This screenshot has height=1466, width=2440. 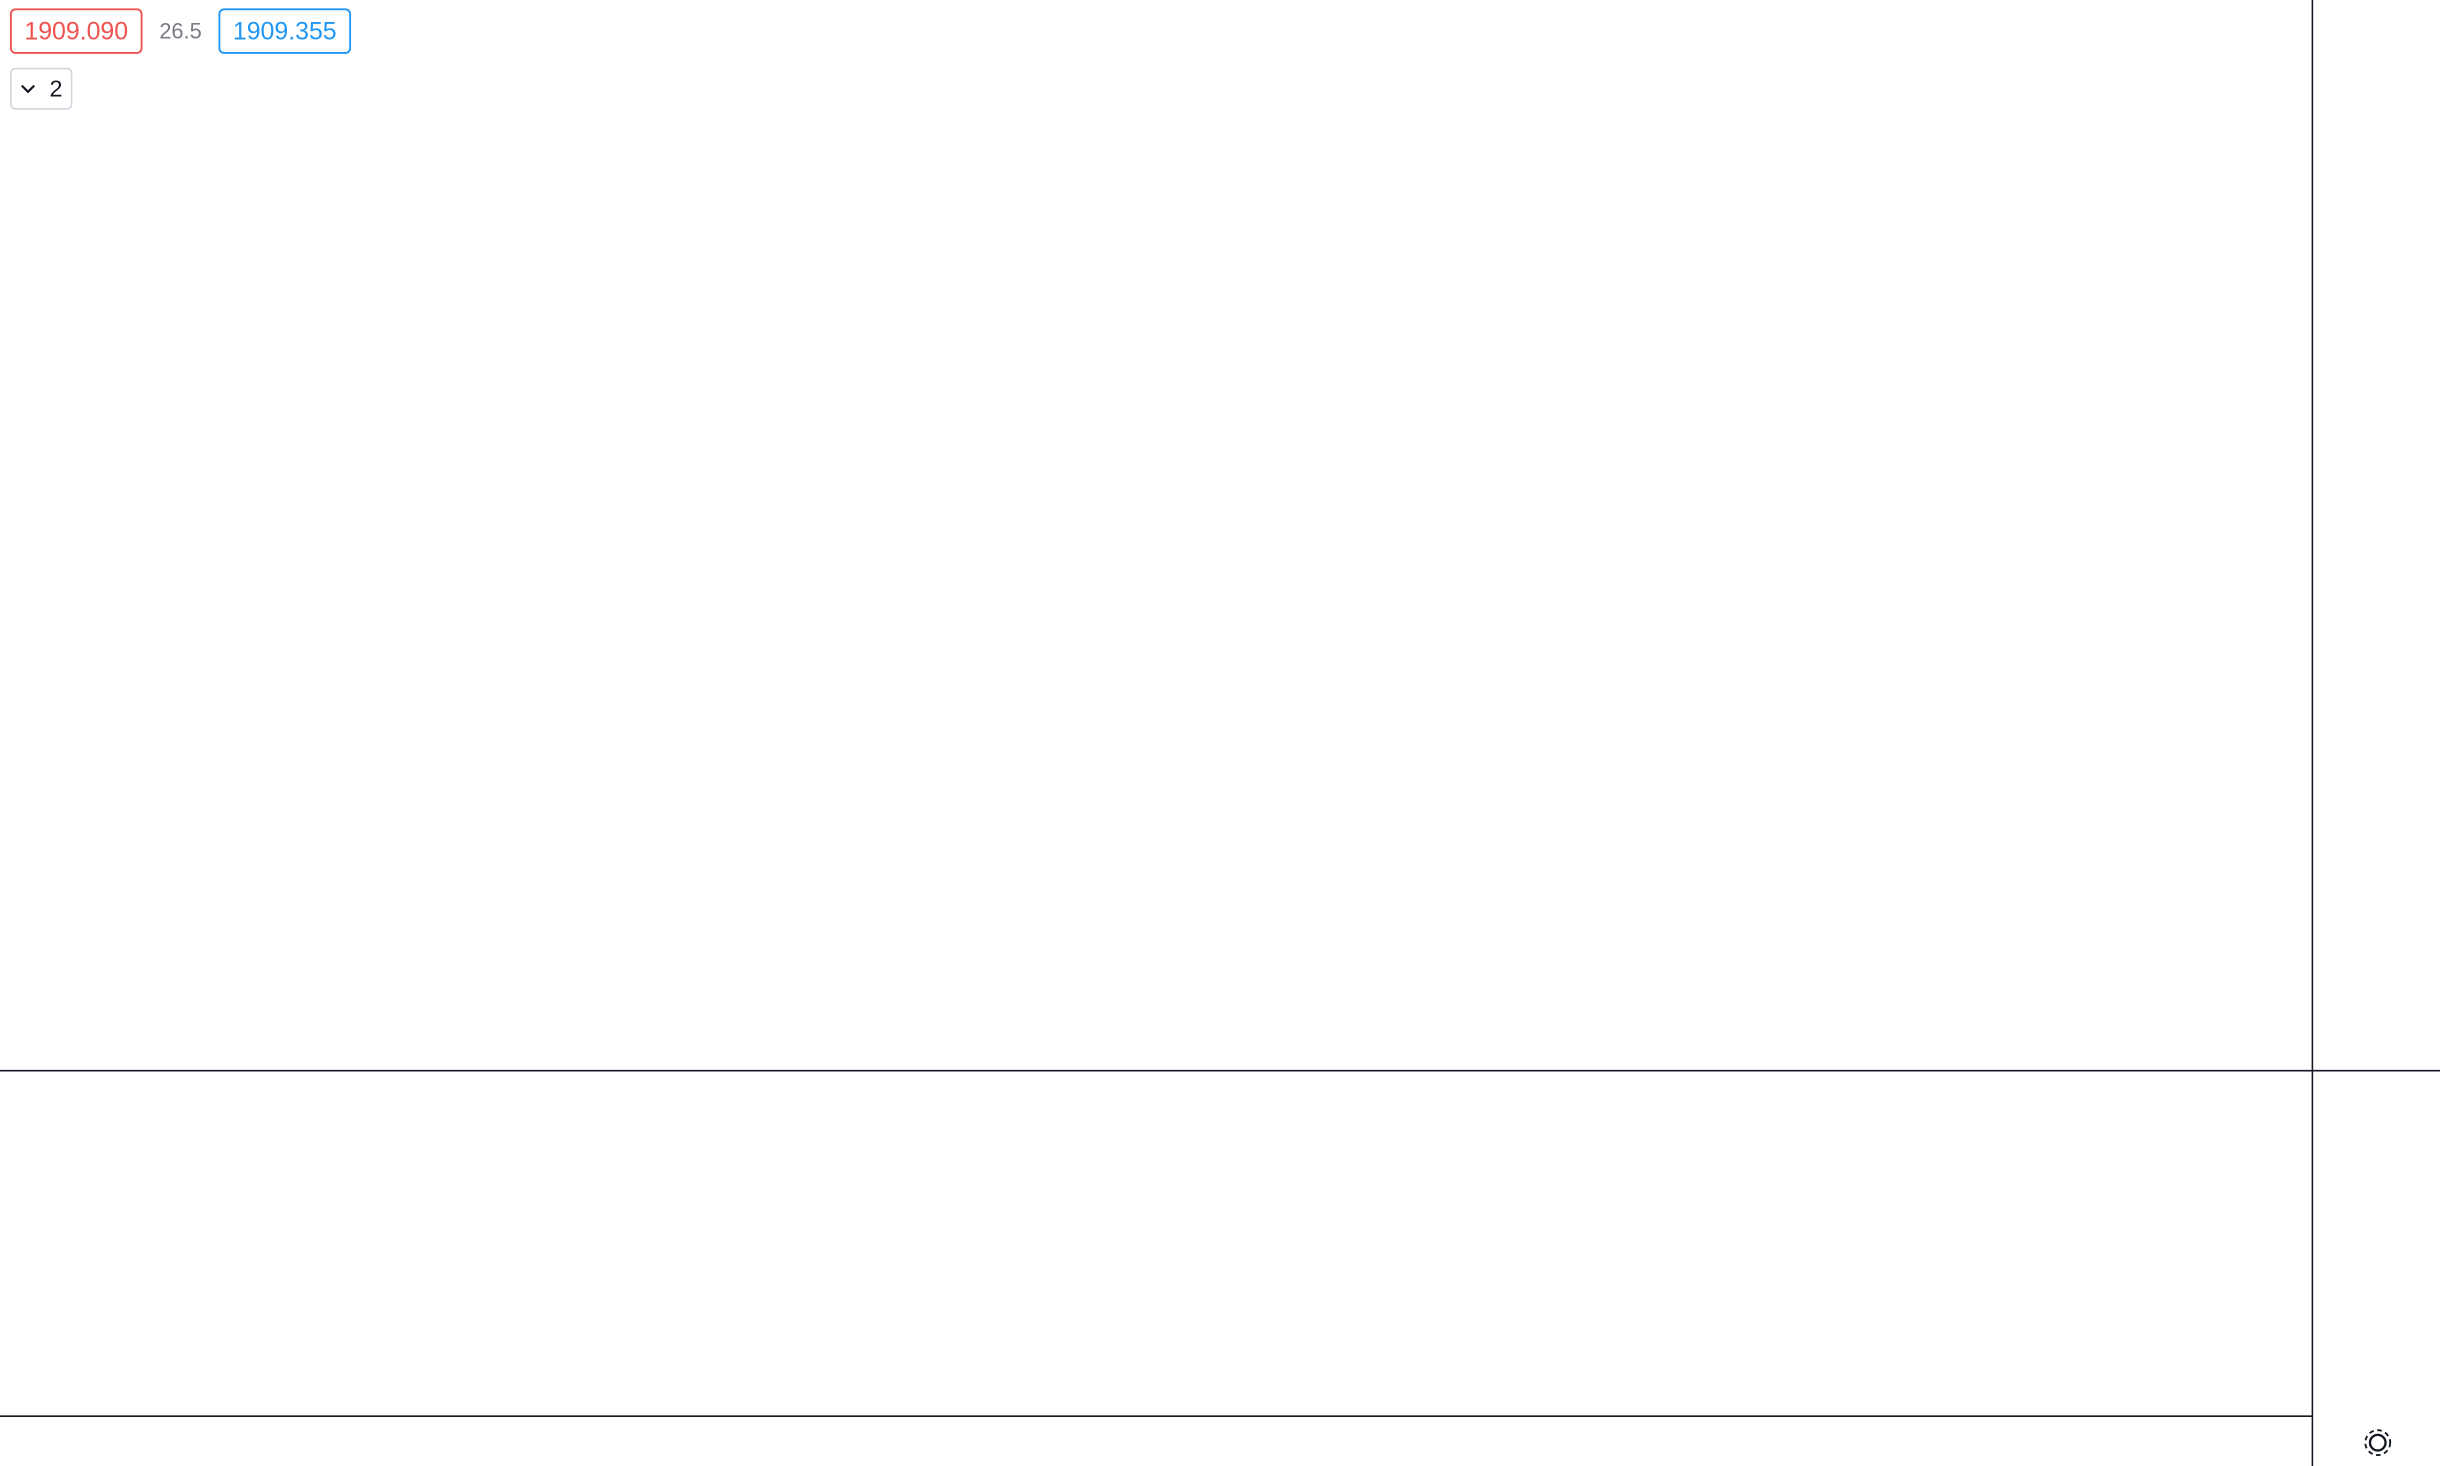 I want to click on bid-price: 1909.090, so click(x=76, y=31).